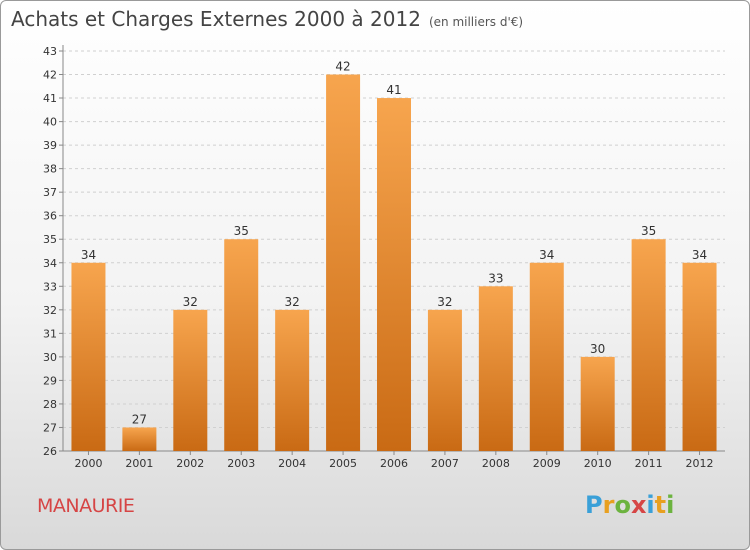 Image resolution: width=750 pixels, height=550 pixels. Describe the element at coordinates (50, 404) in the screenshot. I see `y-tick-label: 28` at that location.